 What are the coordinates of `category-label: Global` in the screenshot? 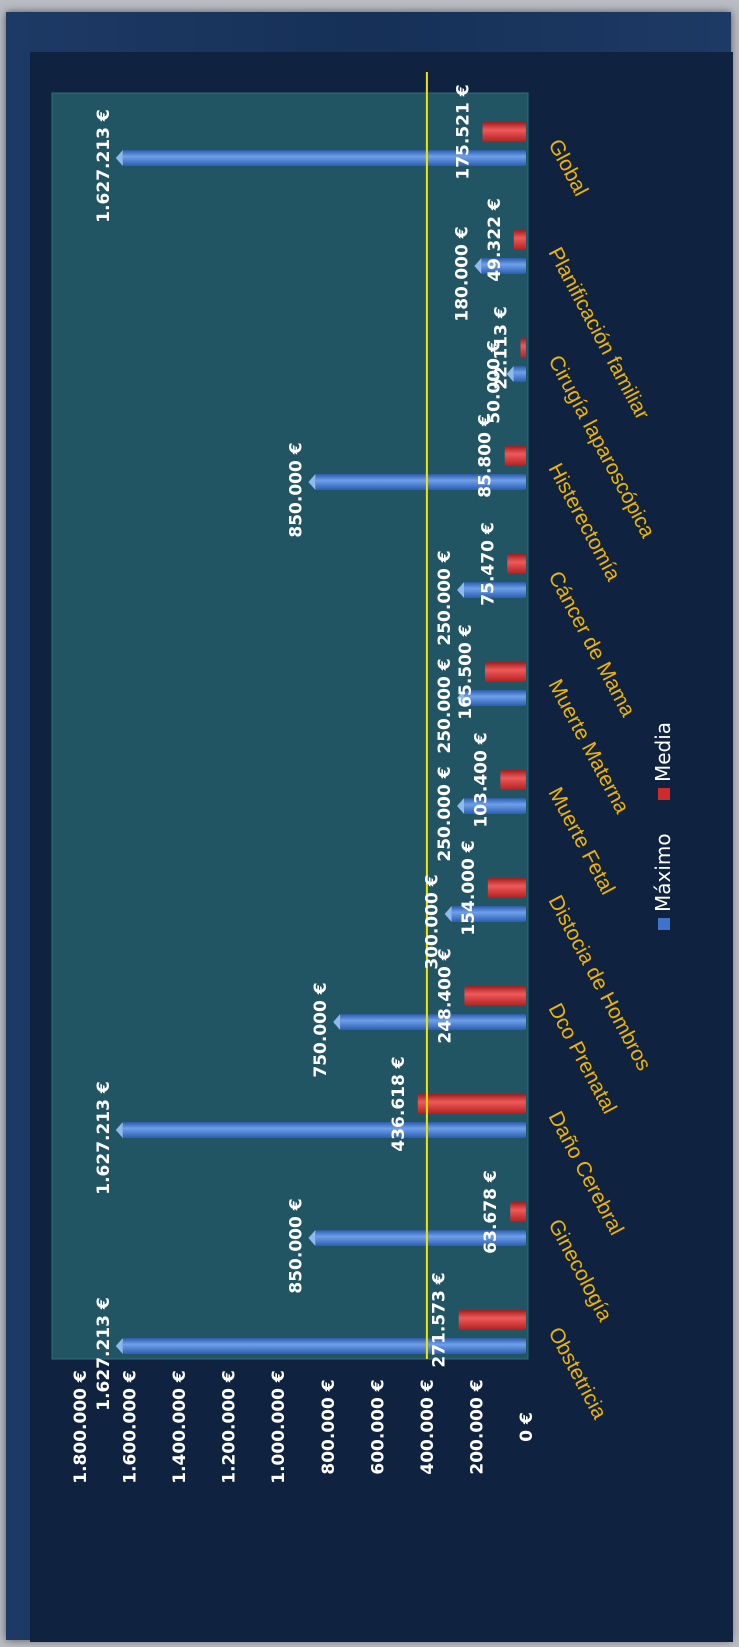 It's located at (568, 168).